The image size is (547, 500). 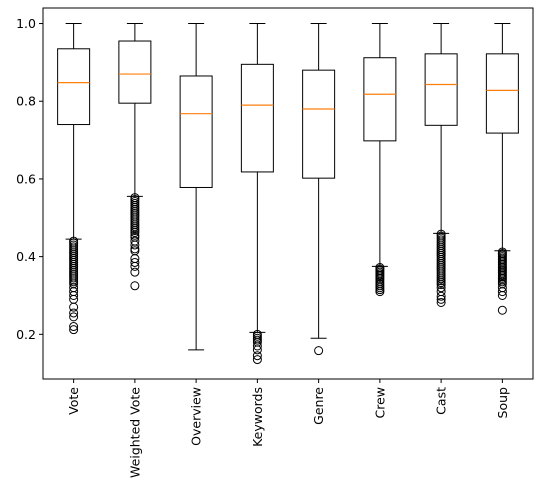 I want to click on x-tick-label: Weighted Vote, so click(x=134, y=432).